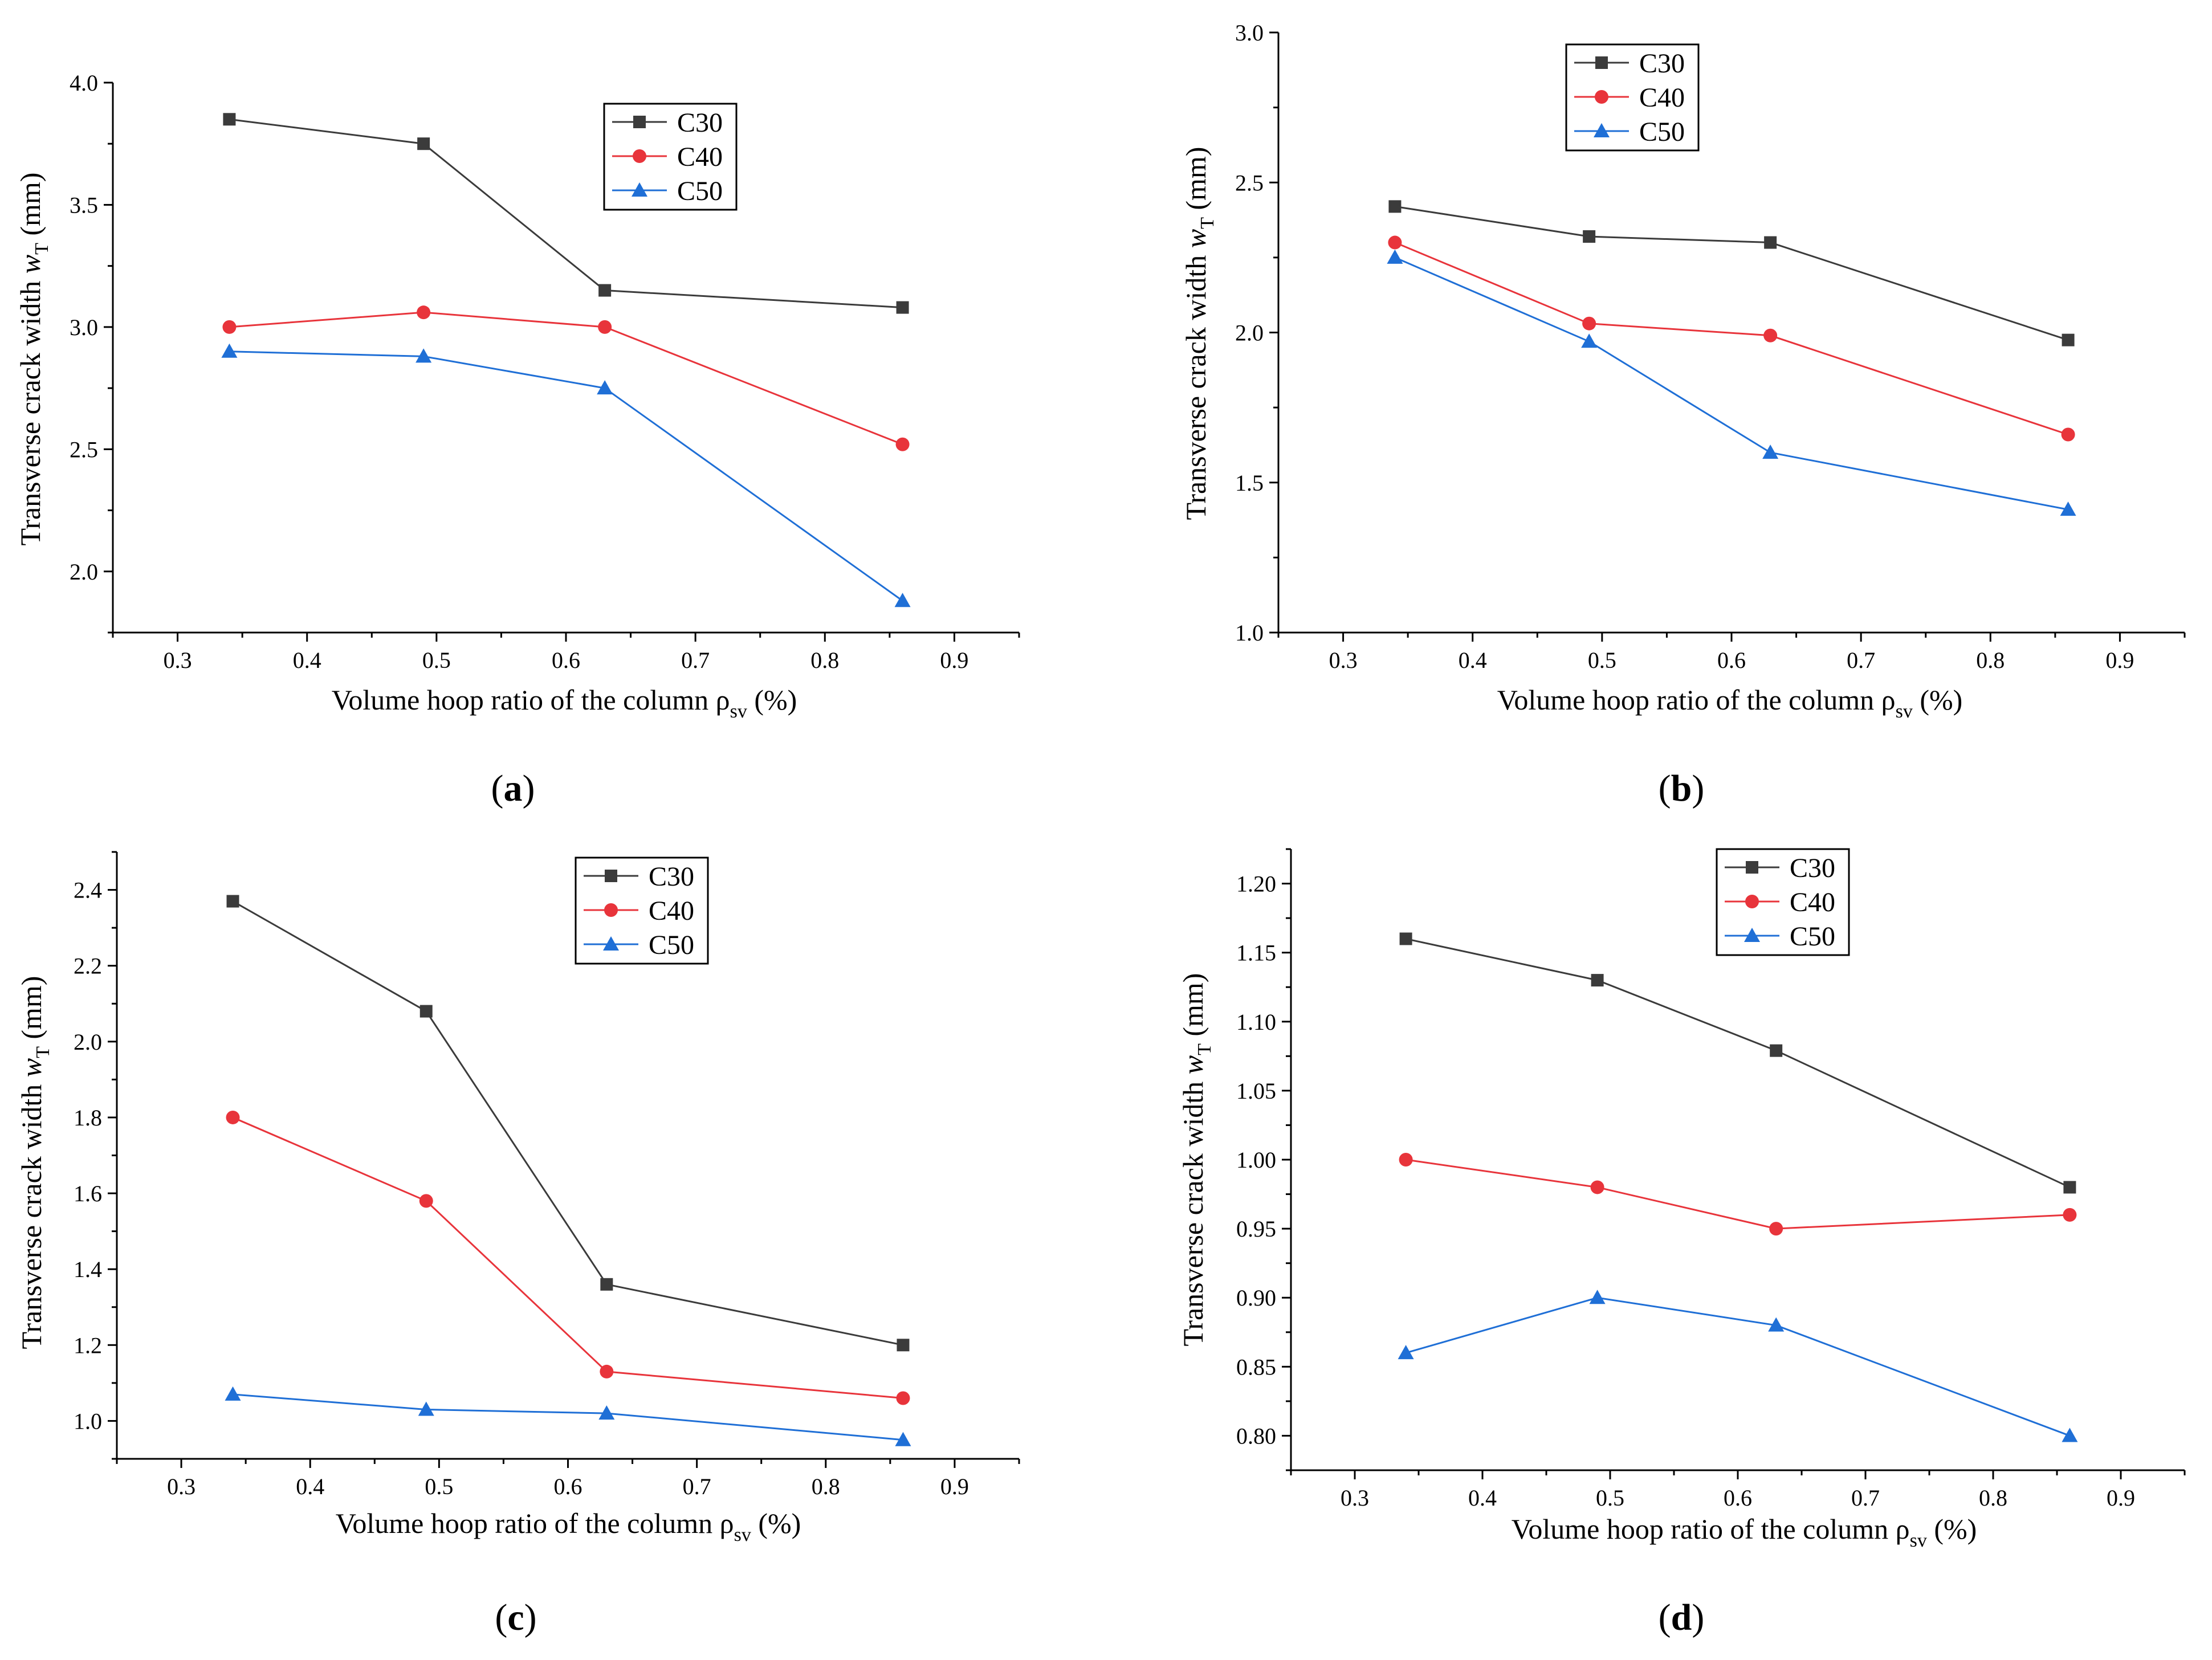 The width and height of the screenshot is (2212, 1660). What do you see at coordinates (1682, 788) in the screenshot?
I see `panel-label: (b)` at bounding box center [1682, 788].